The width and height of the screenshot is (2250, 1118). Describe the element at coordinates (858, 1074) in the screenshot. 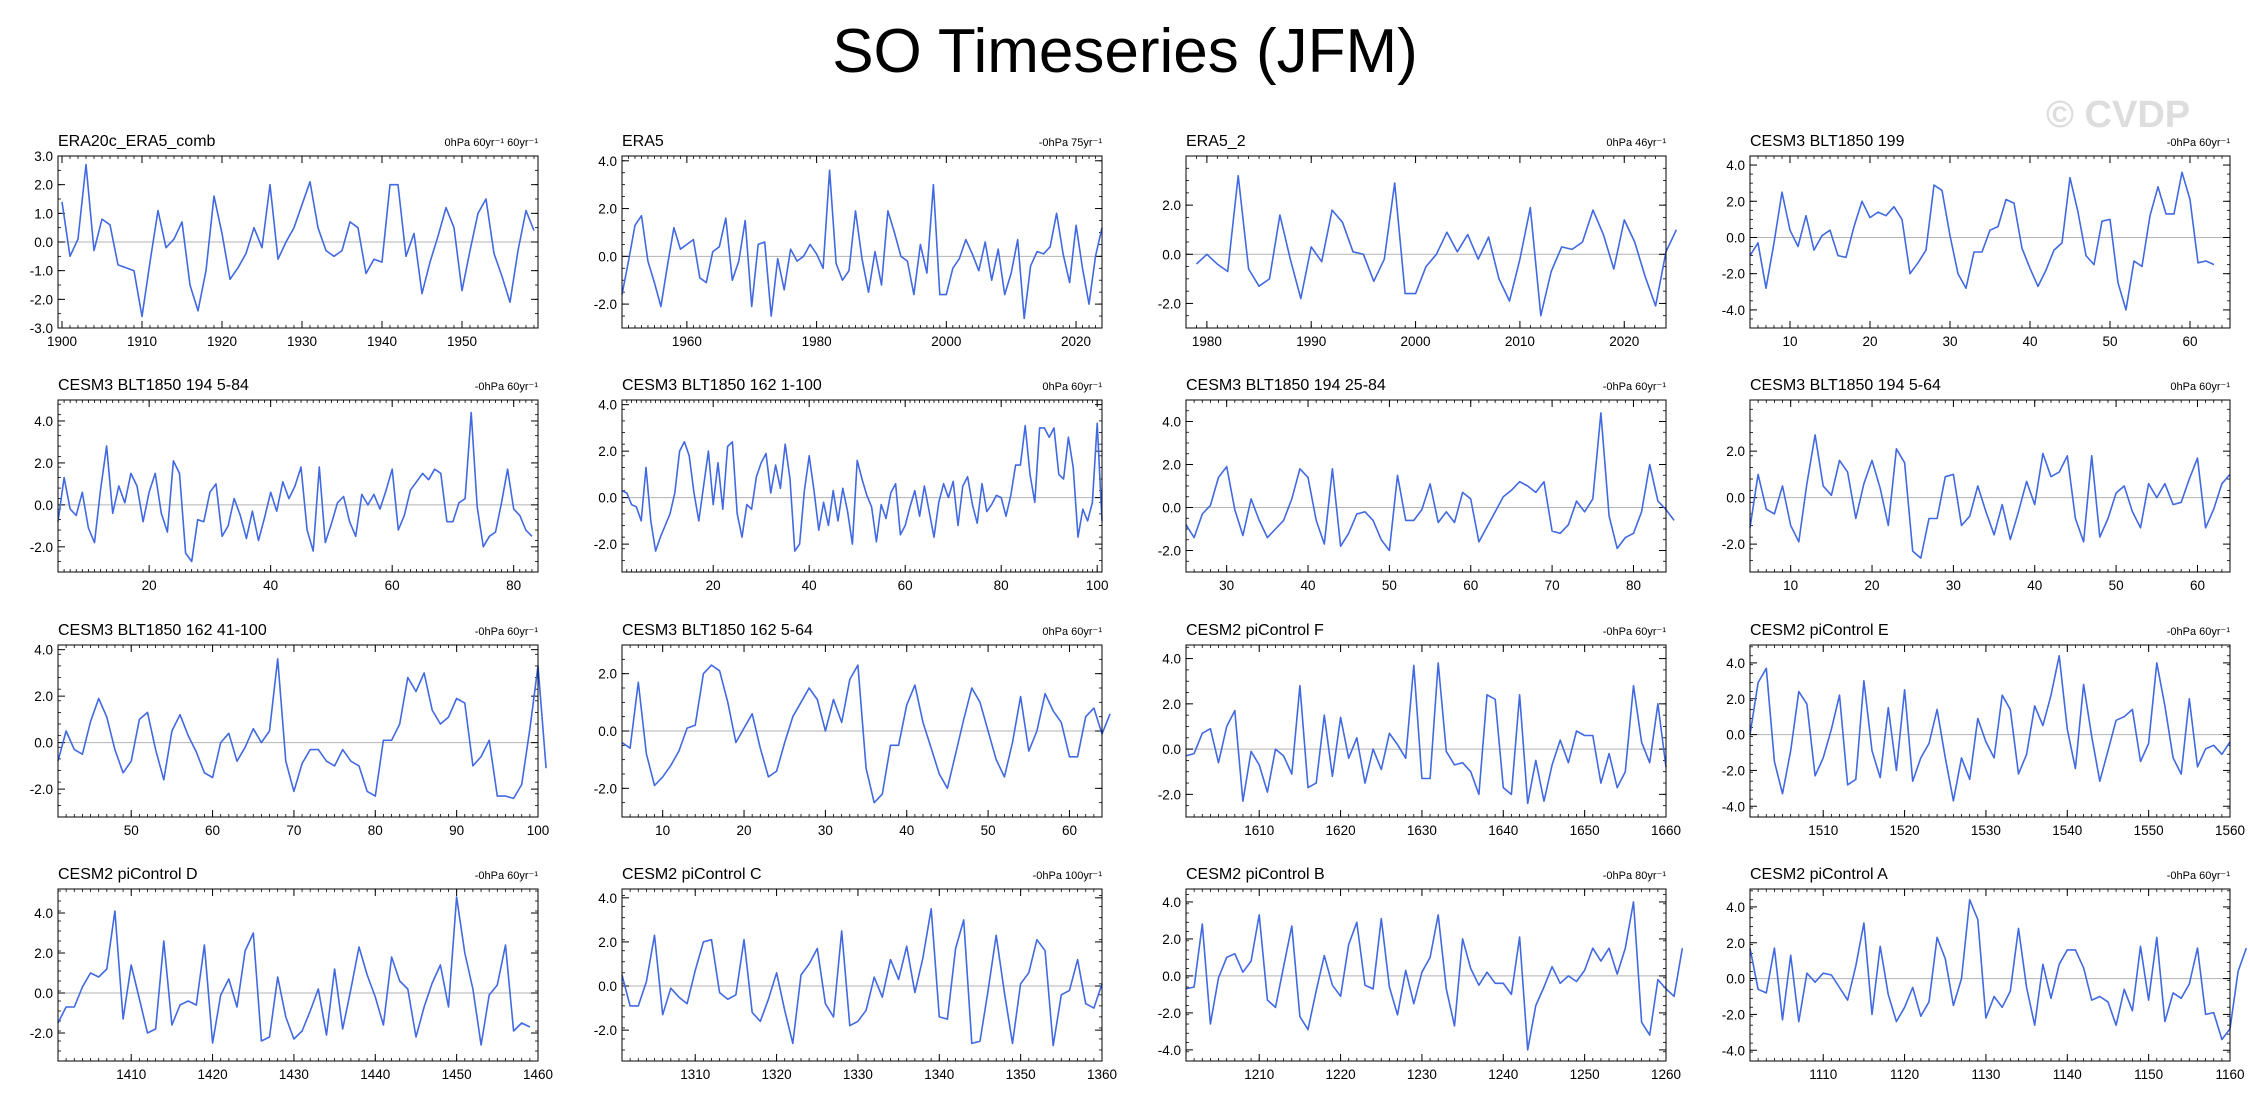

I see `x-tick-label: 1330` at that location.